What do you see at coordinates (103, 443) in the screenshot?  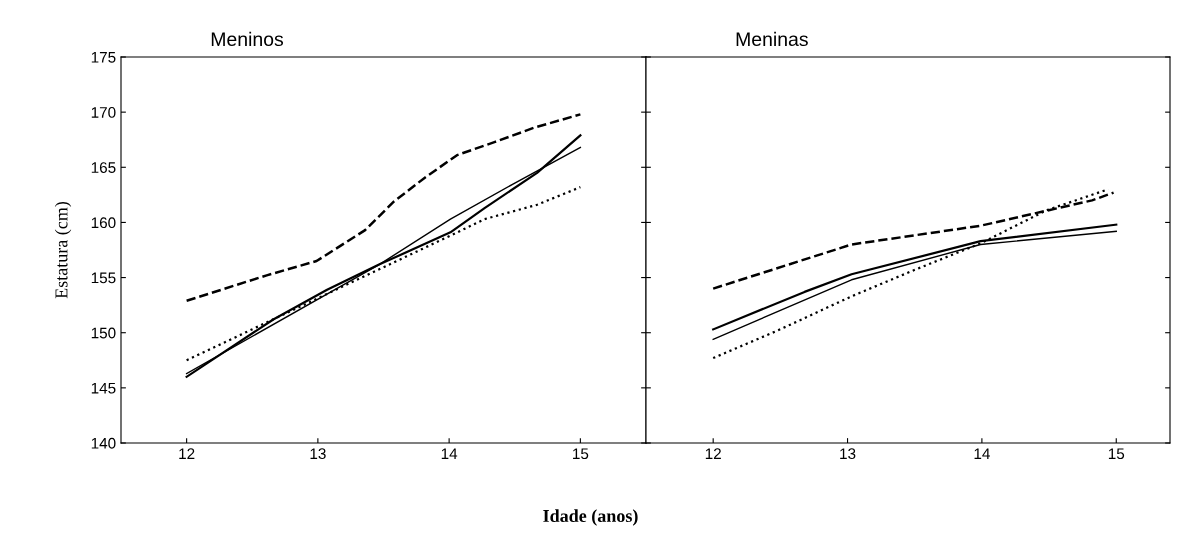 I see `y-tick-label: 140` at bounding box center [103, 443].